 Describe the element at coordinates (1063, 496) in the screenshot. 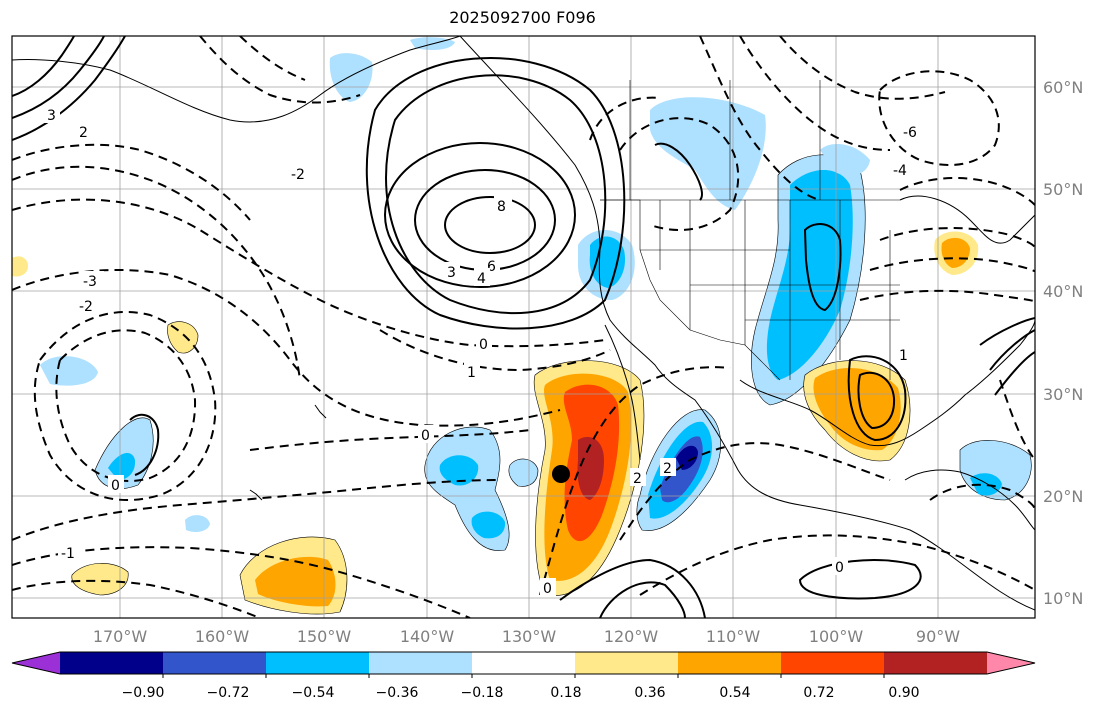

I see `lat-label-20: 20°N` at that location.